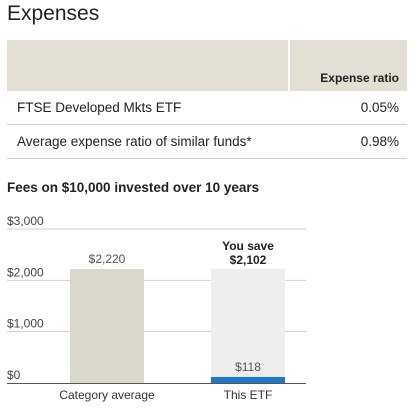  Describe the element at coordinates (148, 65) in the screenshot. I see `fund-name-column-header` at that location.